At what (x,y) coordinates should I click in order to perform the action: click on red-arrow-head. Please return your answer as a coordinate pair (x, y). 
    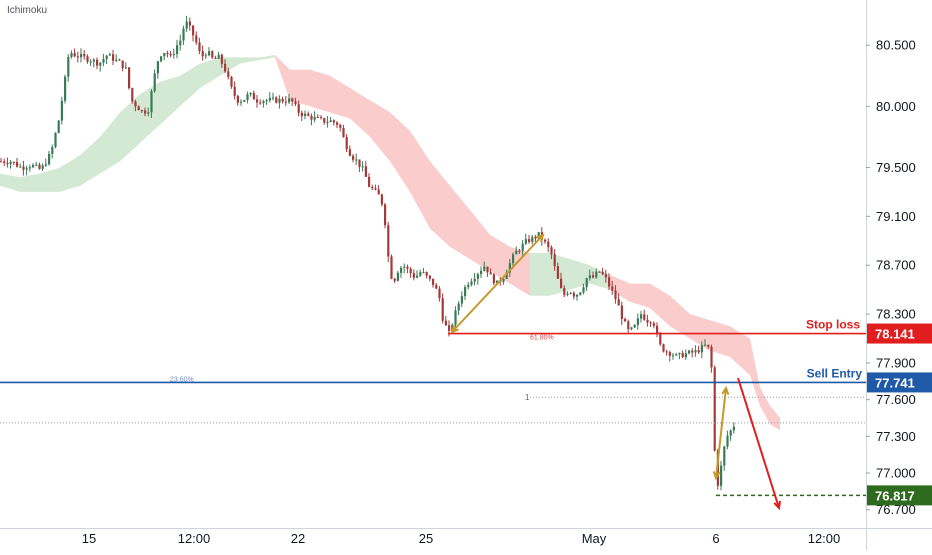
    Looking at the image, I should click on (777, 505).